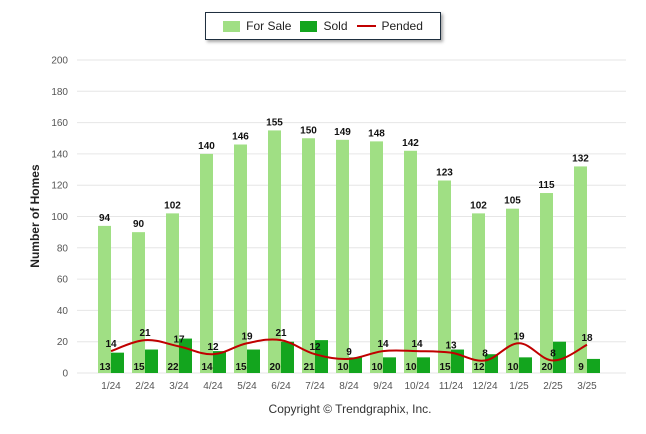 This screenshot has width=646, height=434. I want to click on x-tick-label: 5/24, so click(247, 386).